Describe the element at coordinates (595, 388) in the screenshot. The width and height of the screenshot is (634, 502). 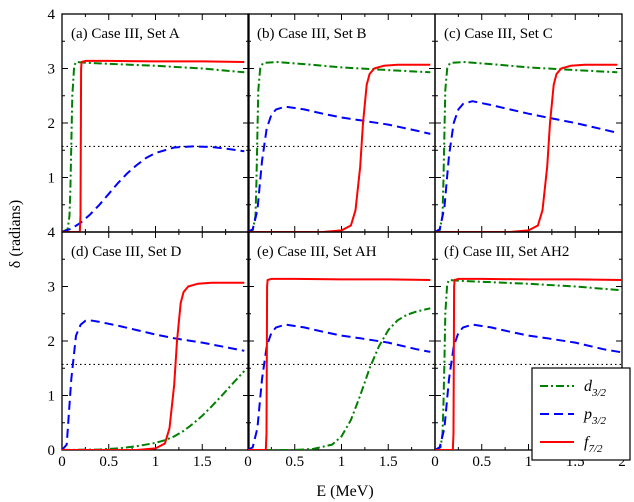
I see `legend-label-d32: d3/2` at that location.